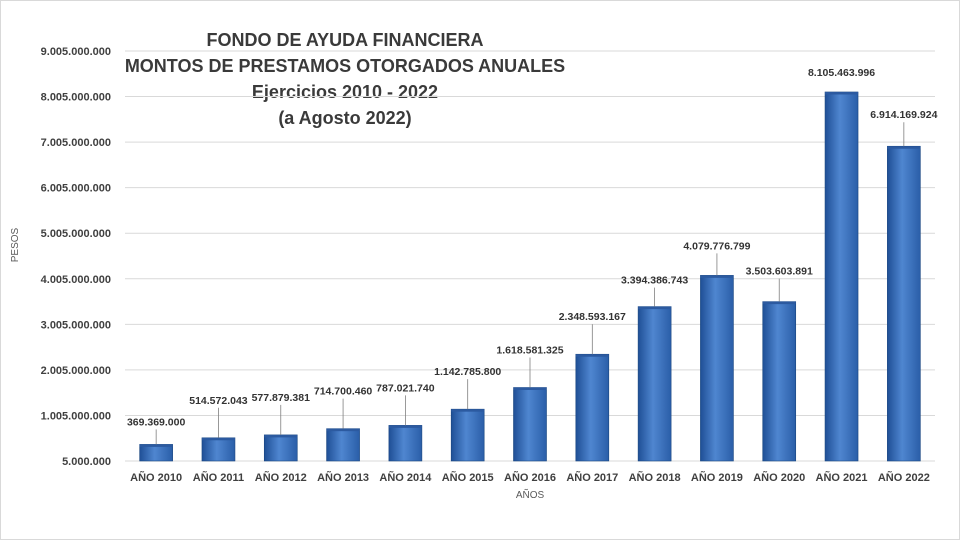 The width and height of the screenshot is (960, 540). I want to click on data-label: 8.105.463.996, so click(841, 73).